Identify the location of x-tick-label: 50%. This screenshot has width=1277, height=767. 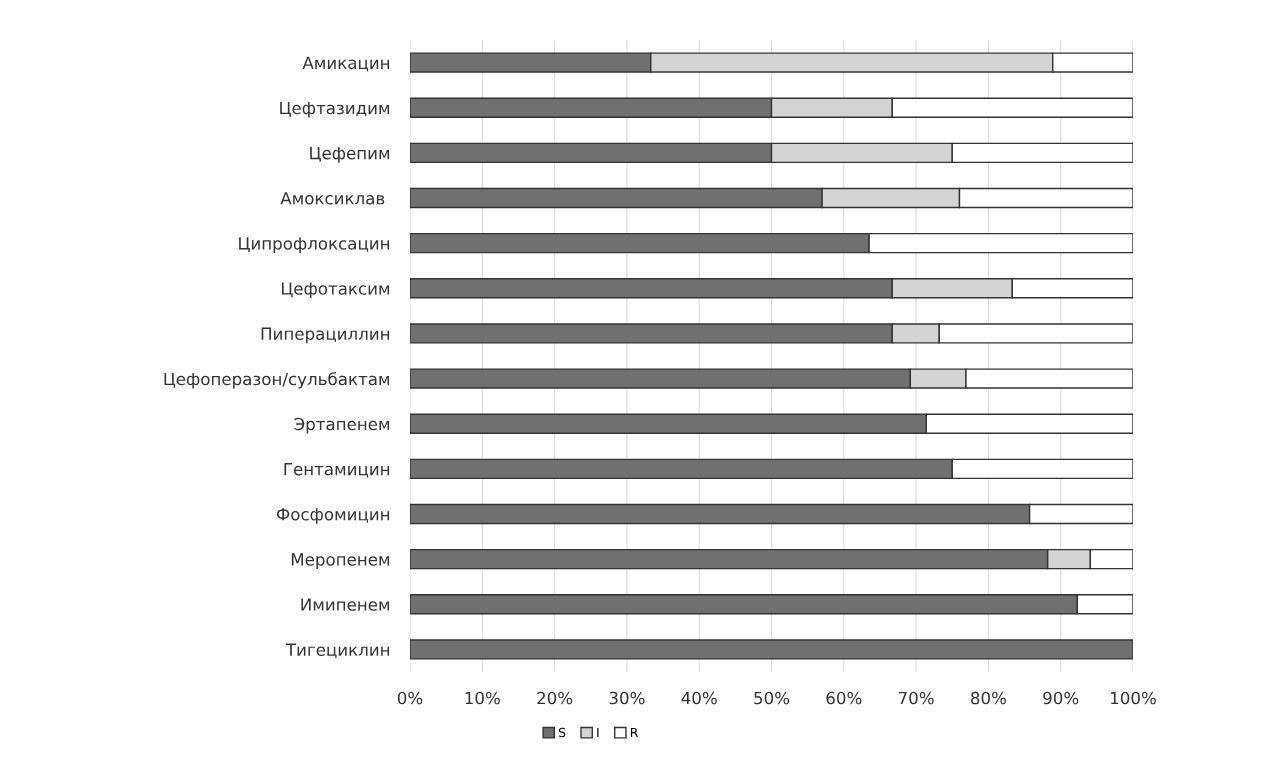
(772, 698).